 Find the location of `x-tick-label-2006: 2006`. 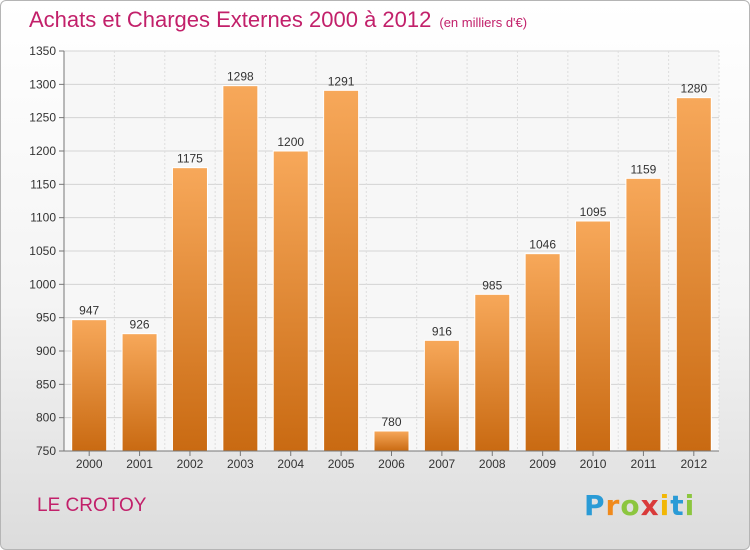

x-tick-label-2006: 2006 is located at coordinates (391, 464).